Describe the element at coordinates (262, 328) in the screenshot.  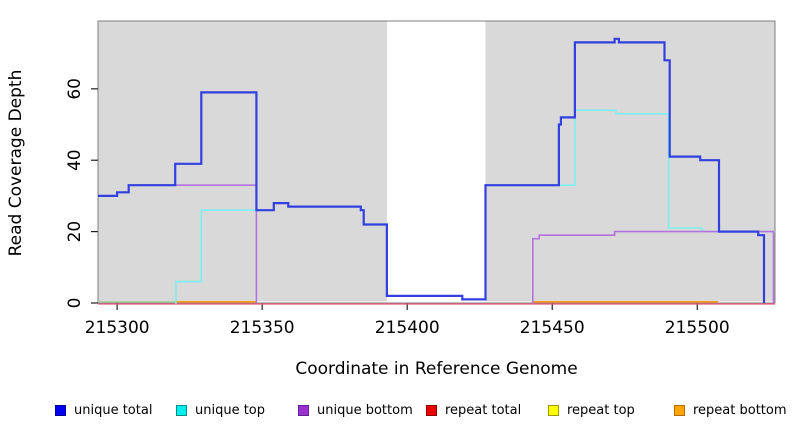
I see `x-tick-label: 215350` at that location.